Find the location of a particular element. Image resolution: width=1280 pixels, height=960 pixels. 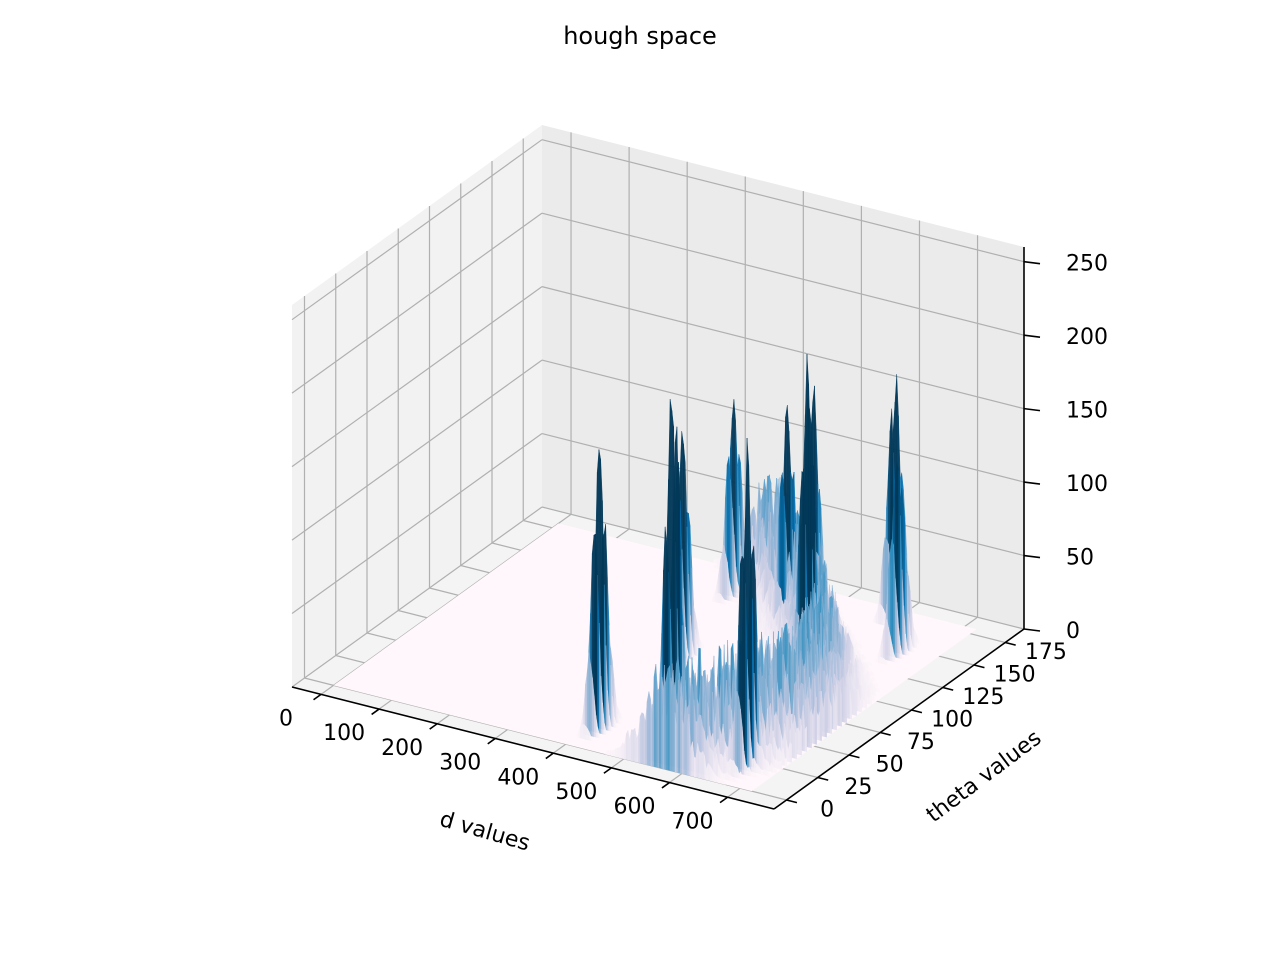

z-tick is located at coordinates (1032, 409).